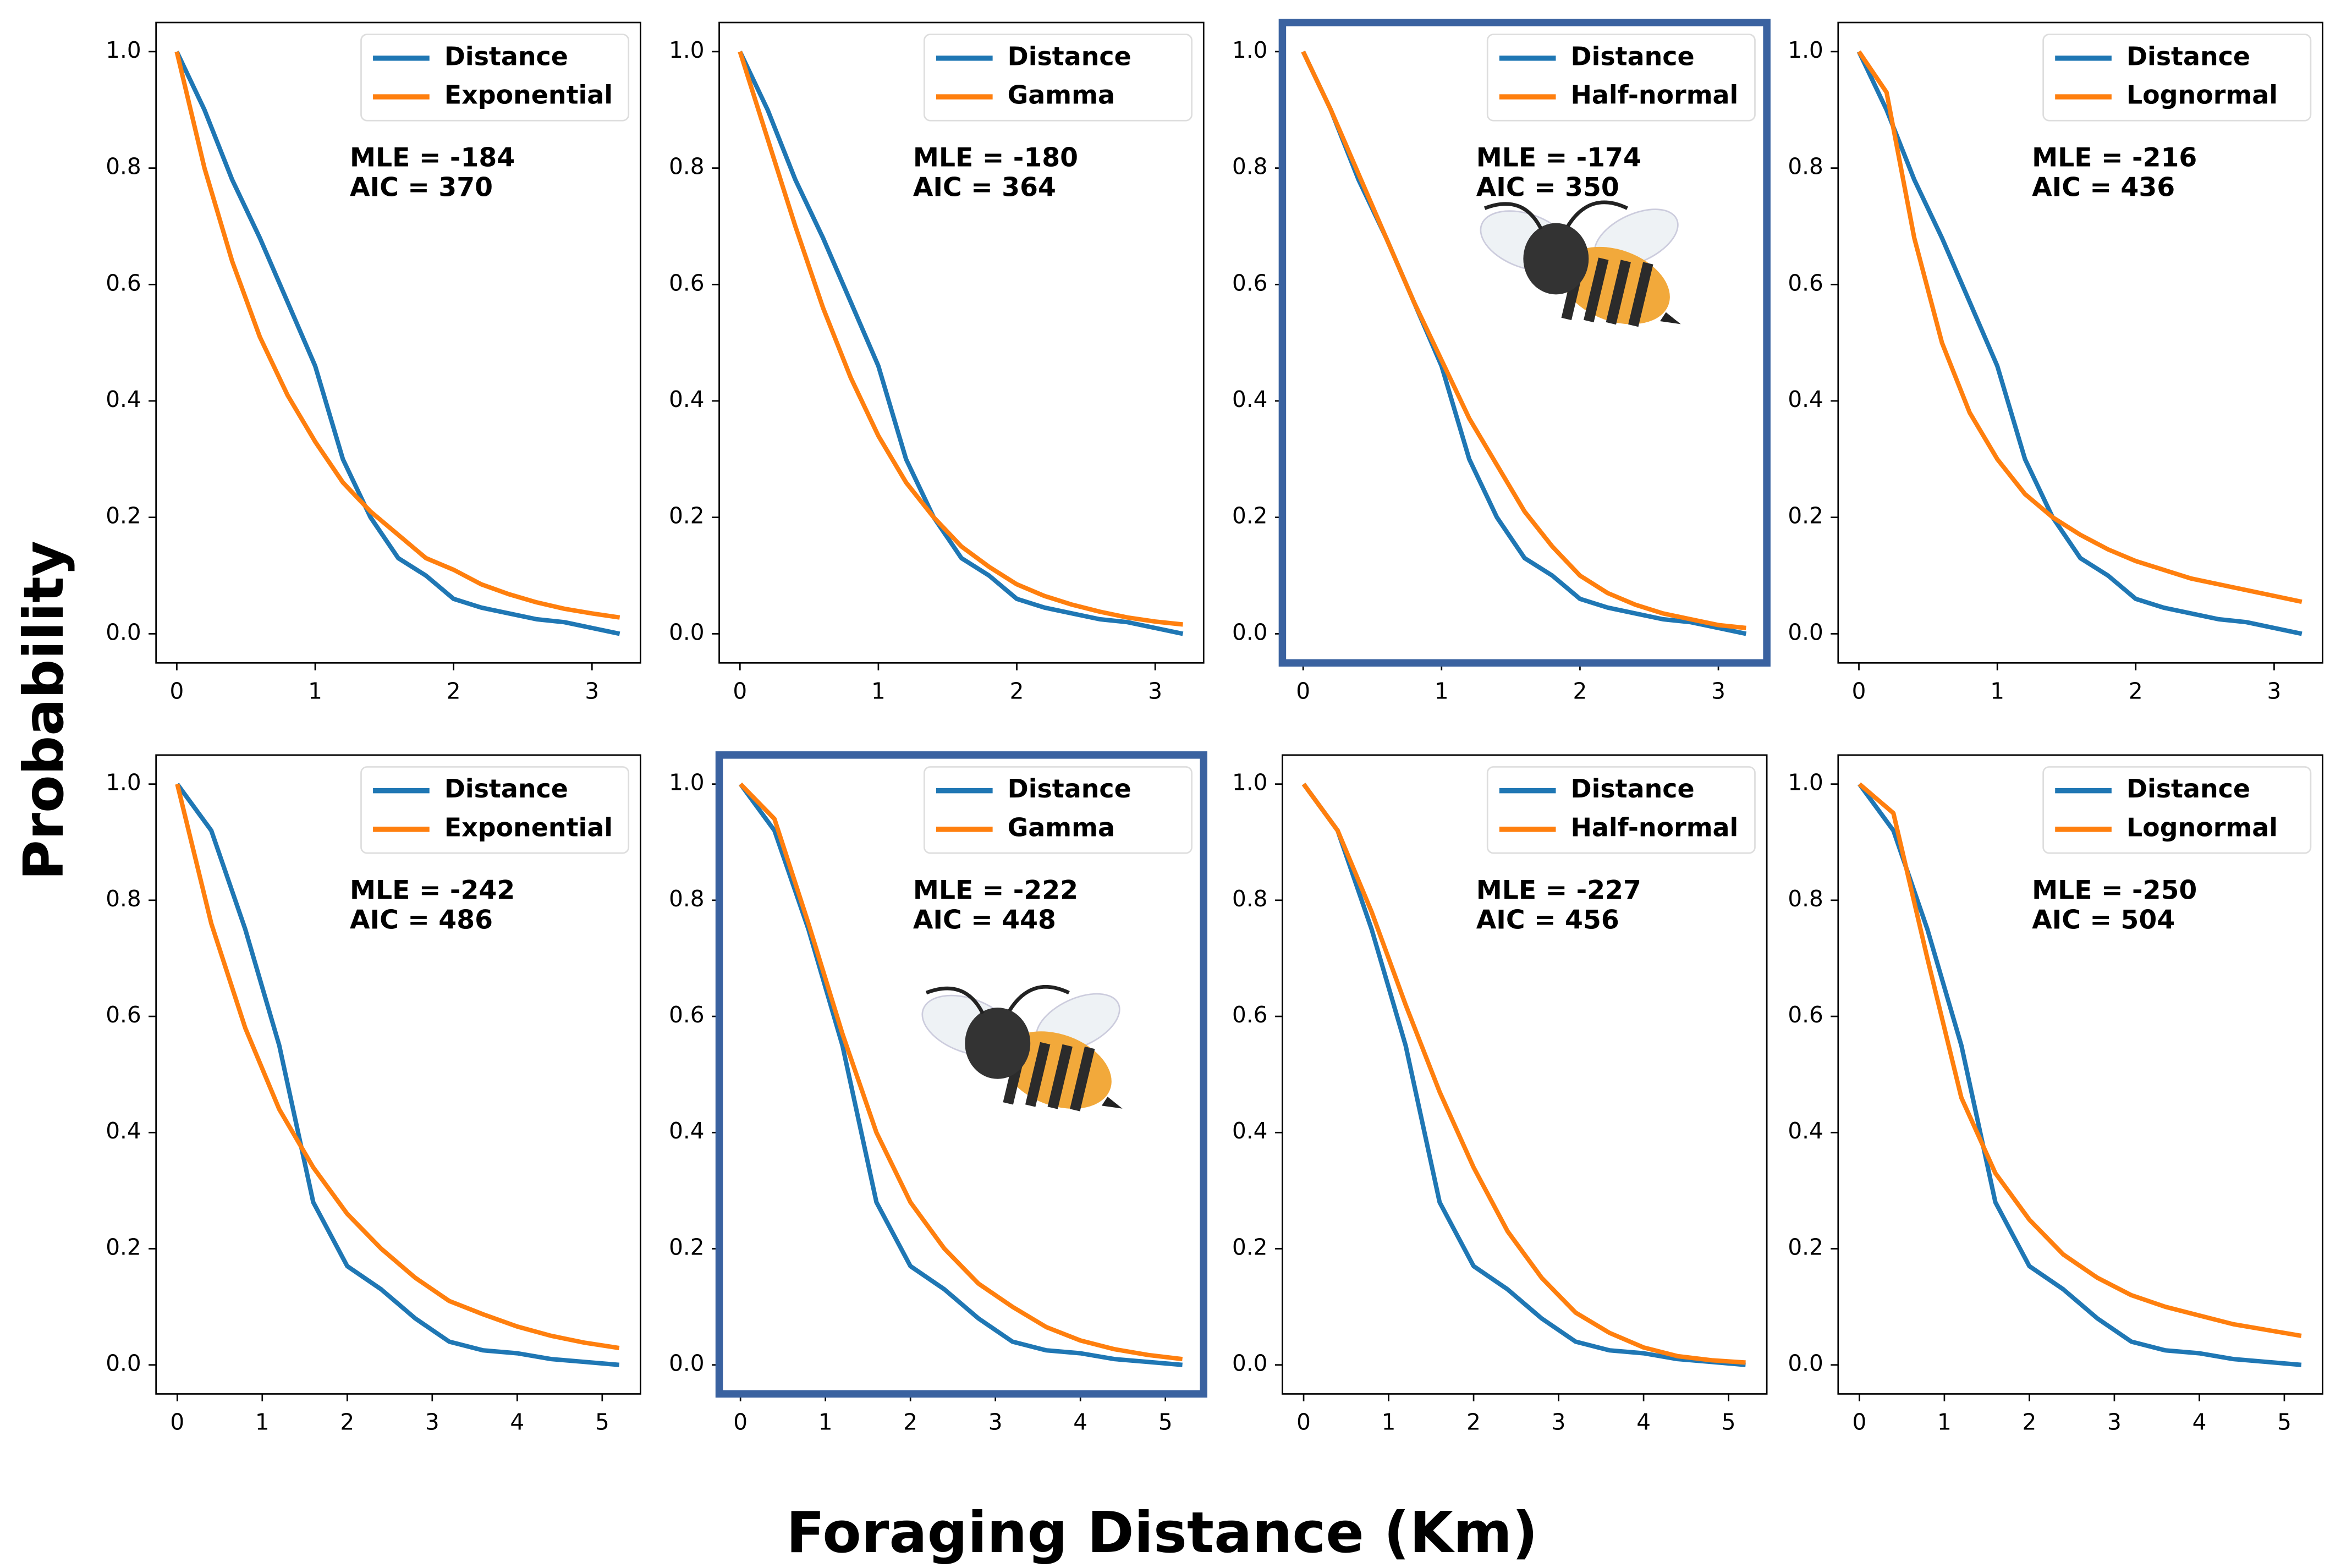  What do you see at coordinates (2114, 158) in the screenshot?
I see `annotation: MLE = -216` at bounding box center [2114, 158].